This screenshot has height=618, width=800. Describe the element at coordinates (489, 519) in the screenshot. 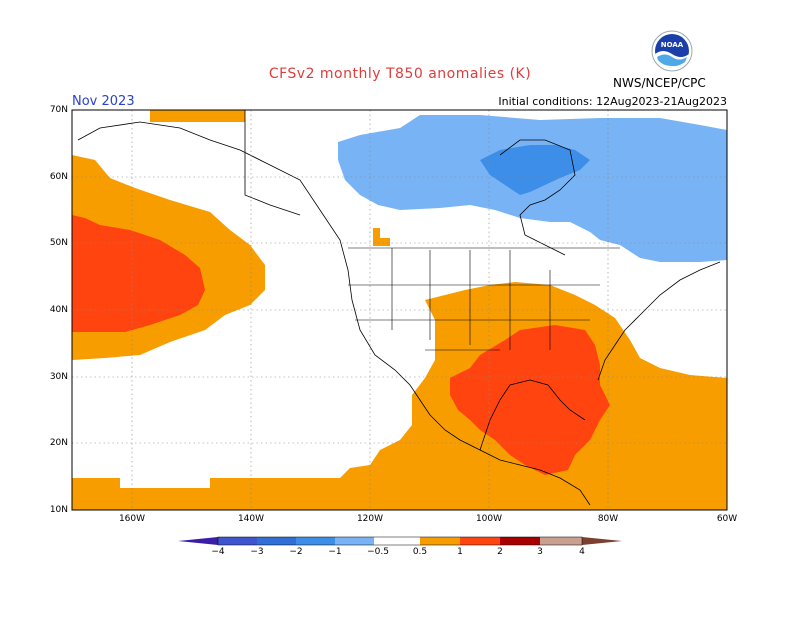

I see `lon-label: 100W` at that location.